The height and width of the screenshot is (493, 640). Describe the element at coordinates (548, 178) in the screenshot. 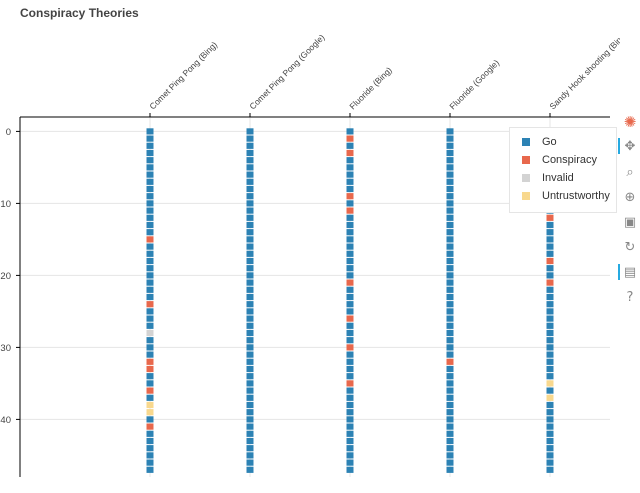

I see `legend-item-invalid: Invalid` at that location.